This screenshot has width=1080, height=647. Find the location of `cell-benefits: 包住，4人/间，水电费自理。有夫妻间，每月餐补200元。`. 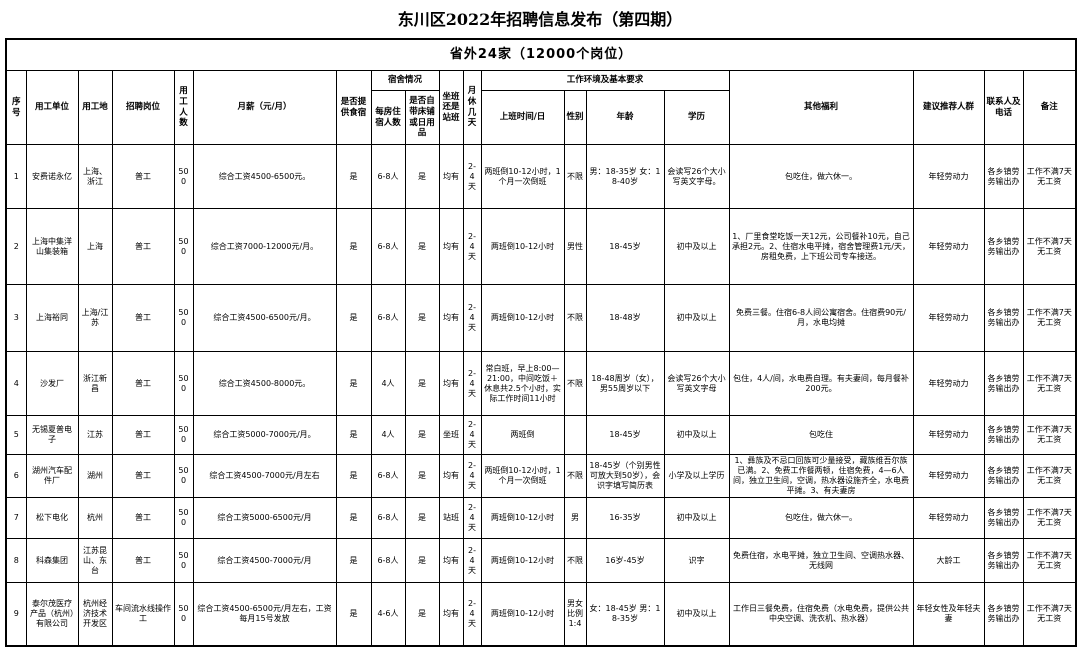

cell-benefits: 包住，4人/间，水电费自理。有夫妻间，每月餐补200元。 is located at coordinates (821, 383).